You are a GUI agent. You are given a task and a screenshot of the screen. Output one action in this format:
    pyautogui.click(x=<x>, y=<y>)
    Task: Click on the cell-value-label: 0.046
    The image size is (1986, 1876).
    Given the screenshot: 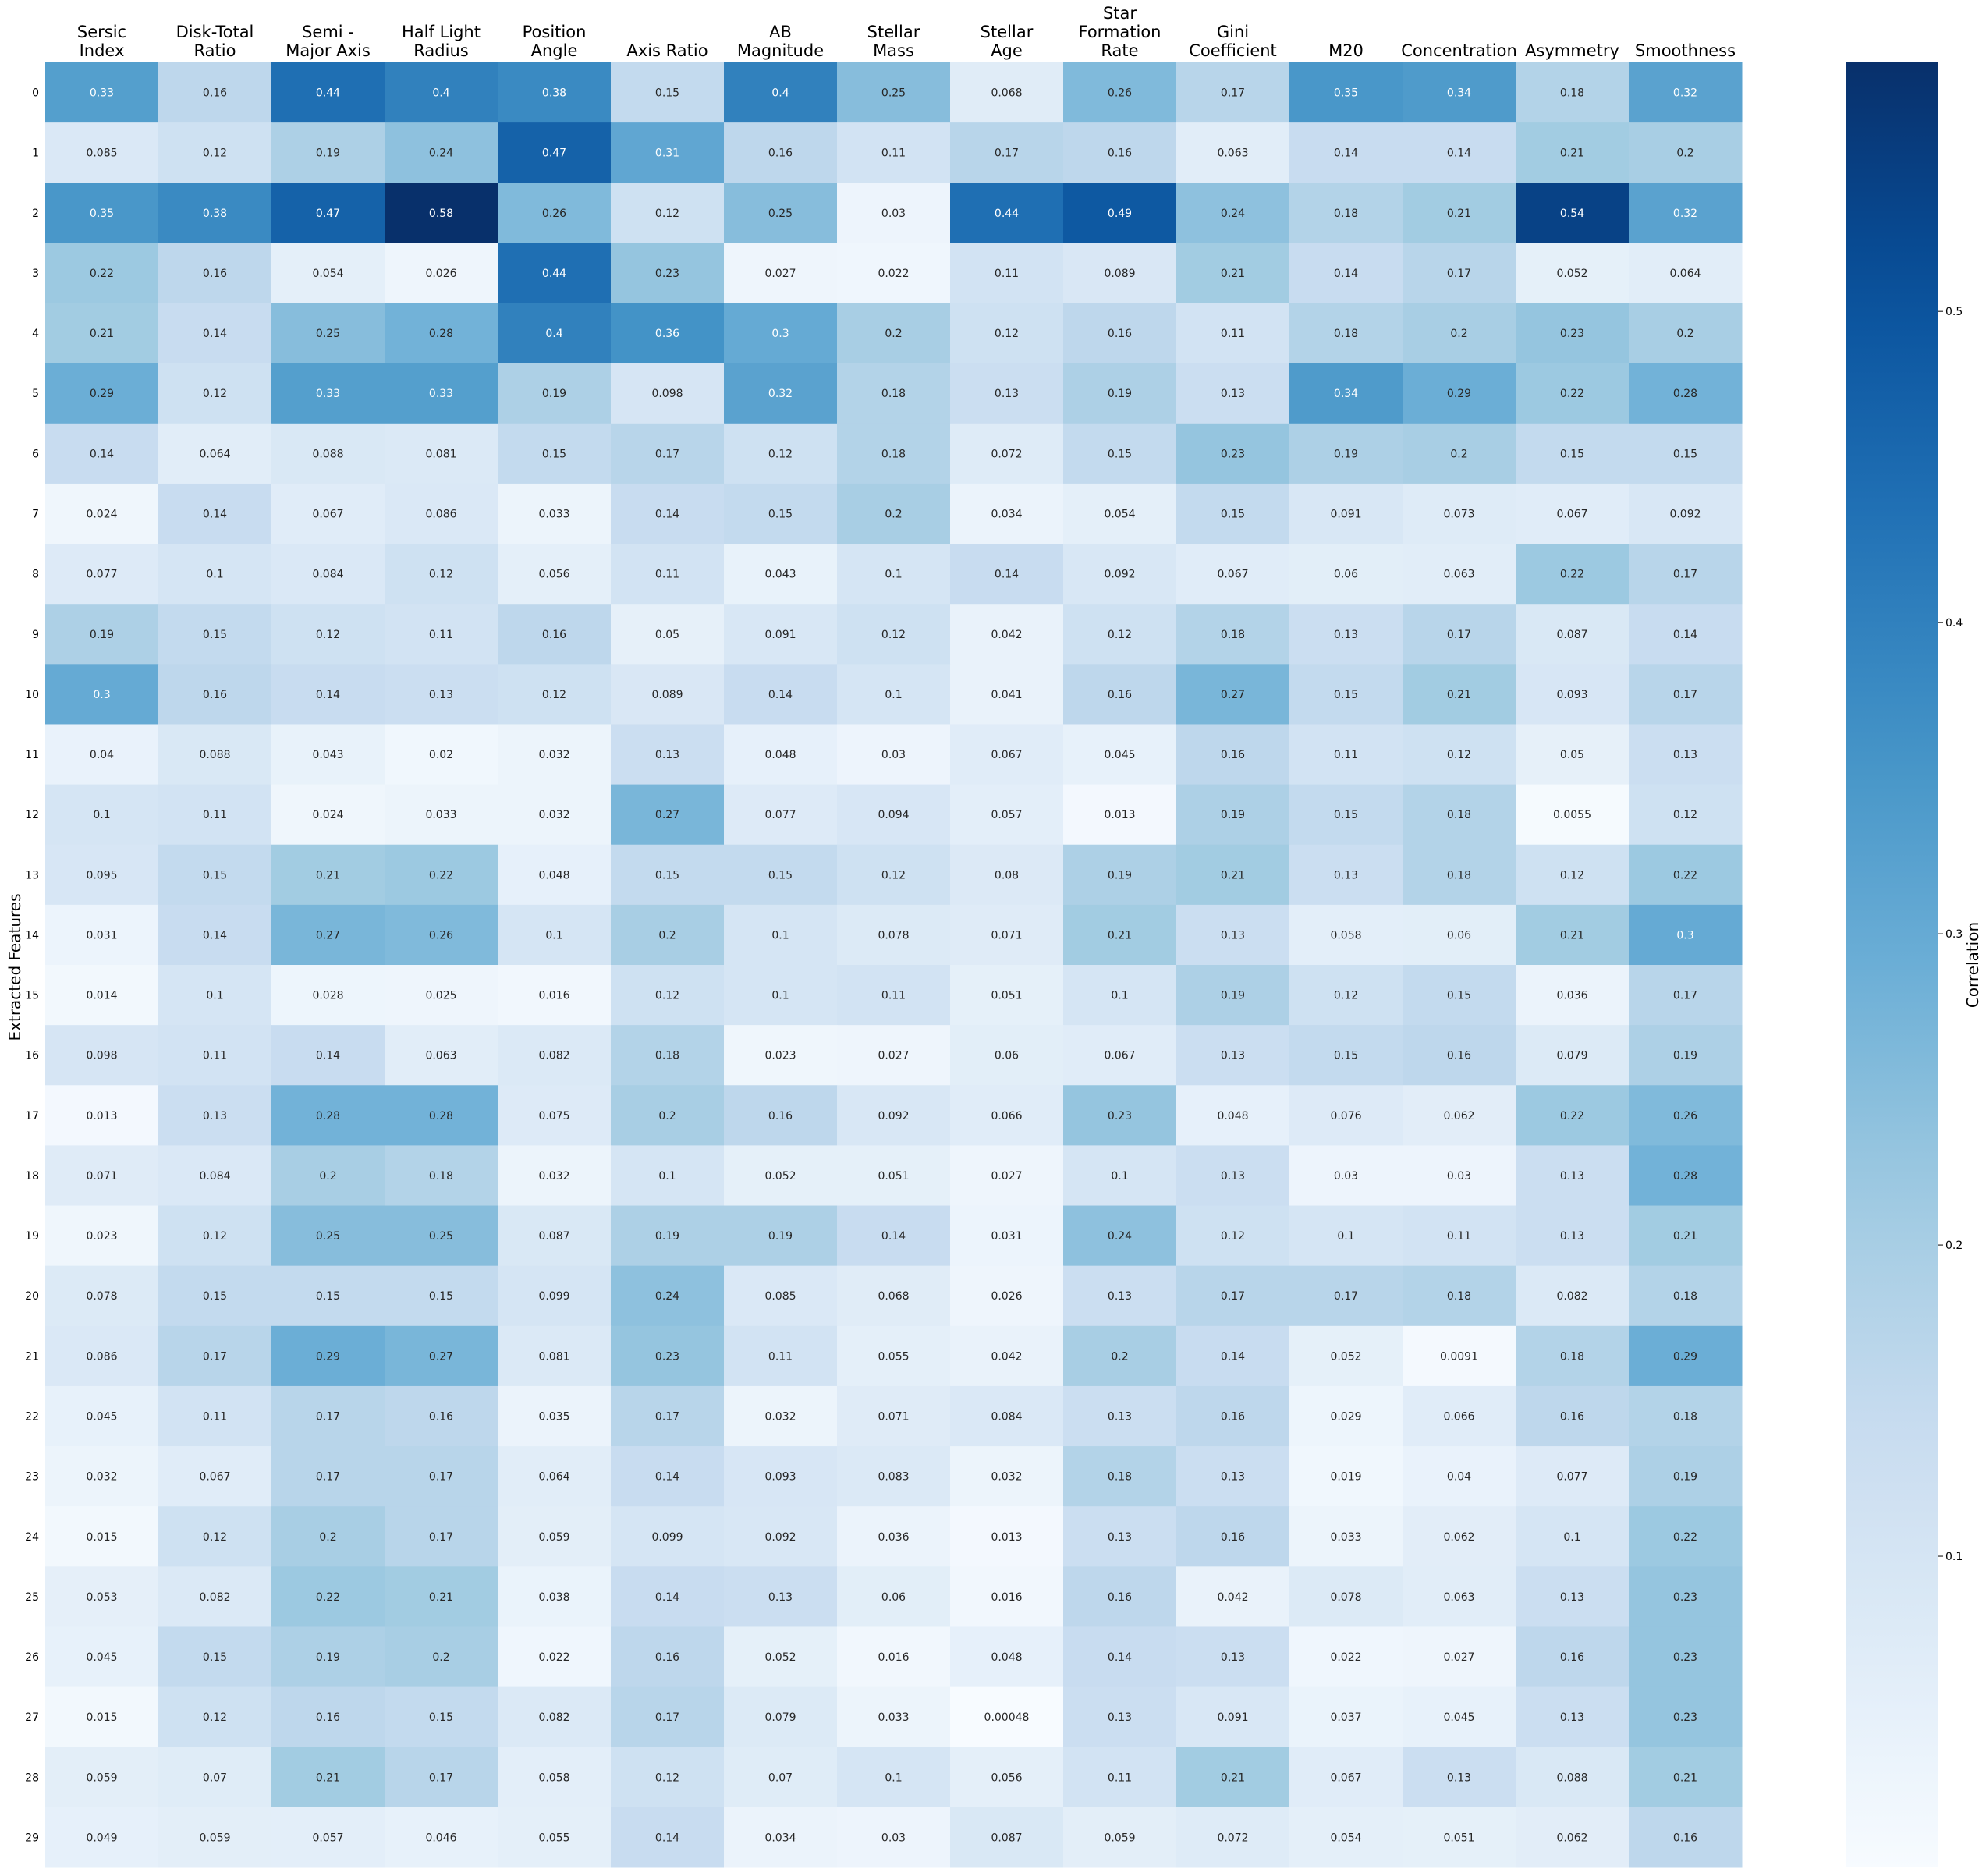 What is the action you would take?
    pyautogui.click(x=440, y=1838)
    